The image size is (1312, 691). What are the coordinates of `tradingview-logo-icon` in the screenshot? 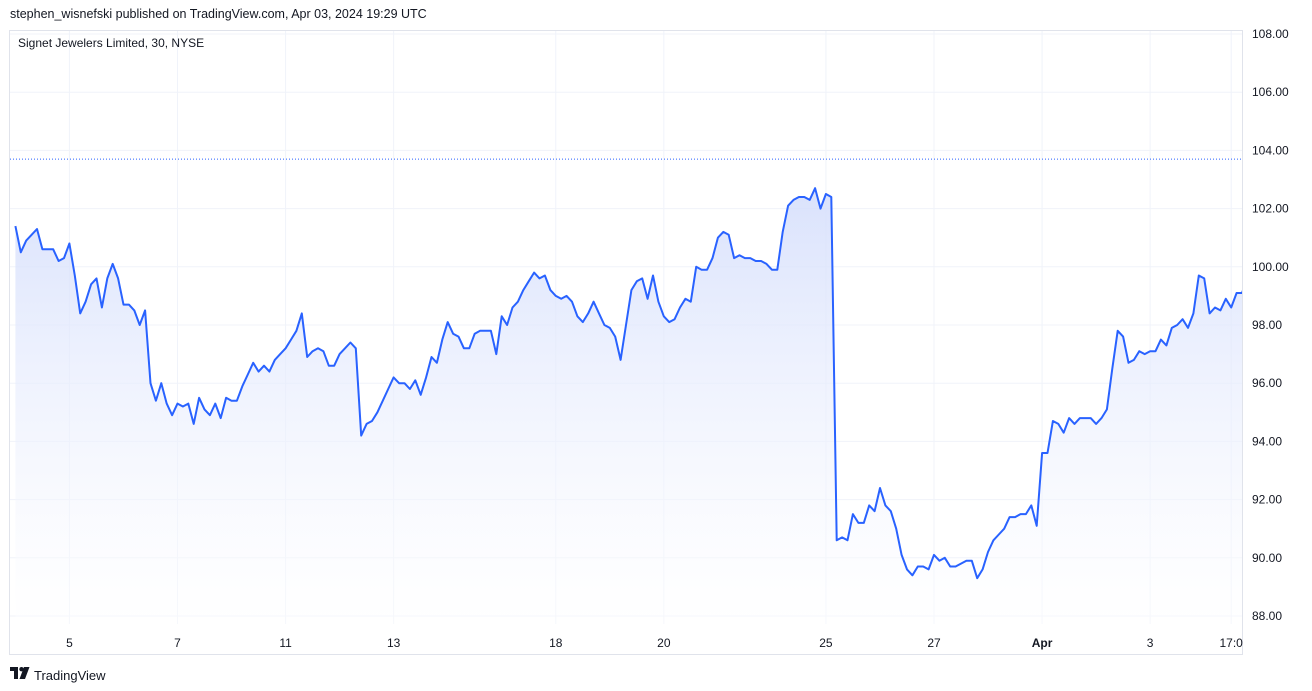 It's located at (20, 675).